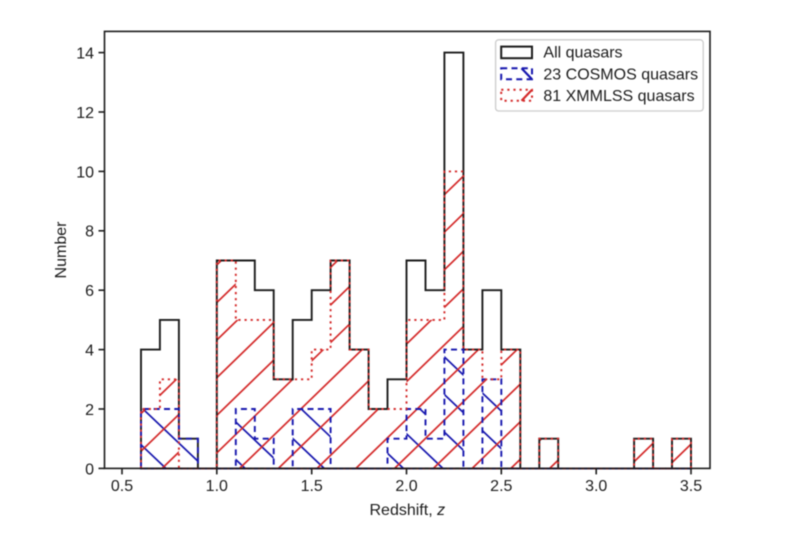 Image resolution: width=800 pixels, height=535 pixels. I want to click on svg-text: 3.5, so click(691, 486).